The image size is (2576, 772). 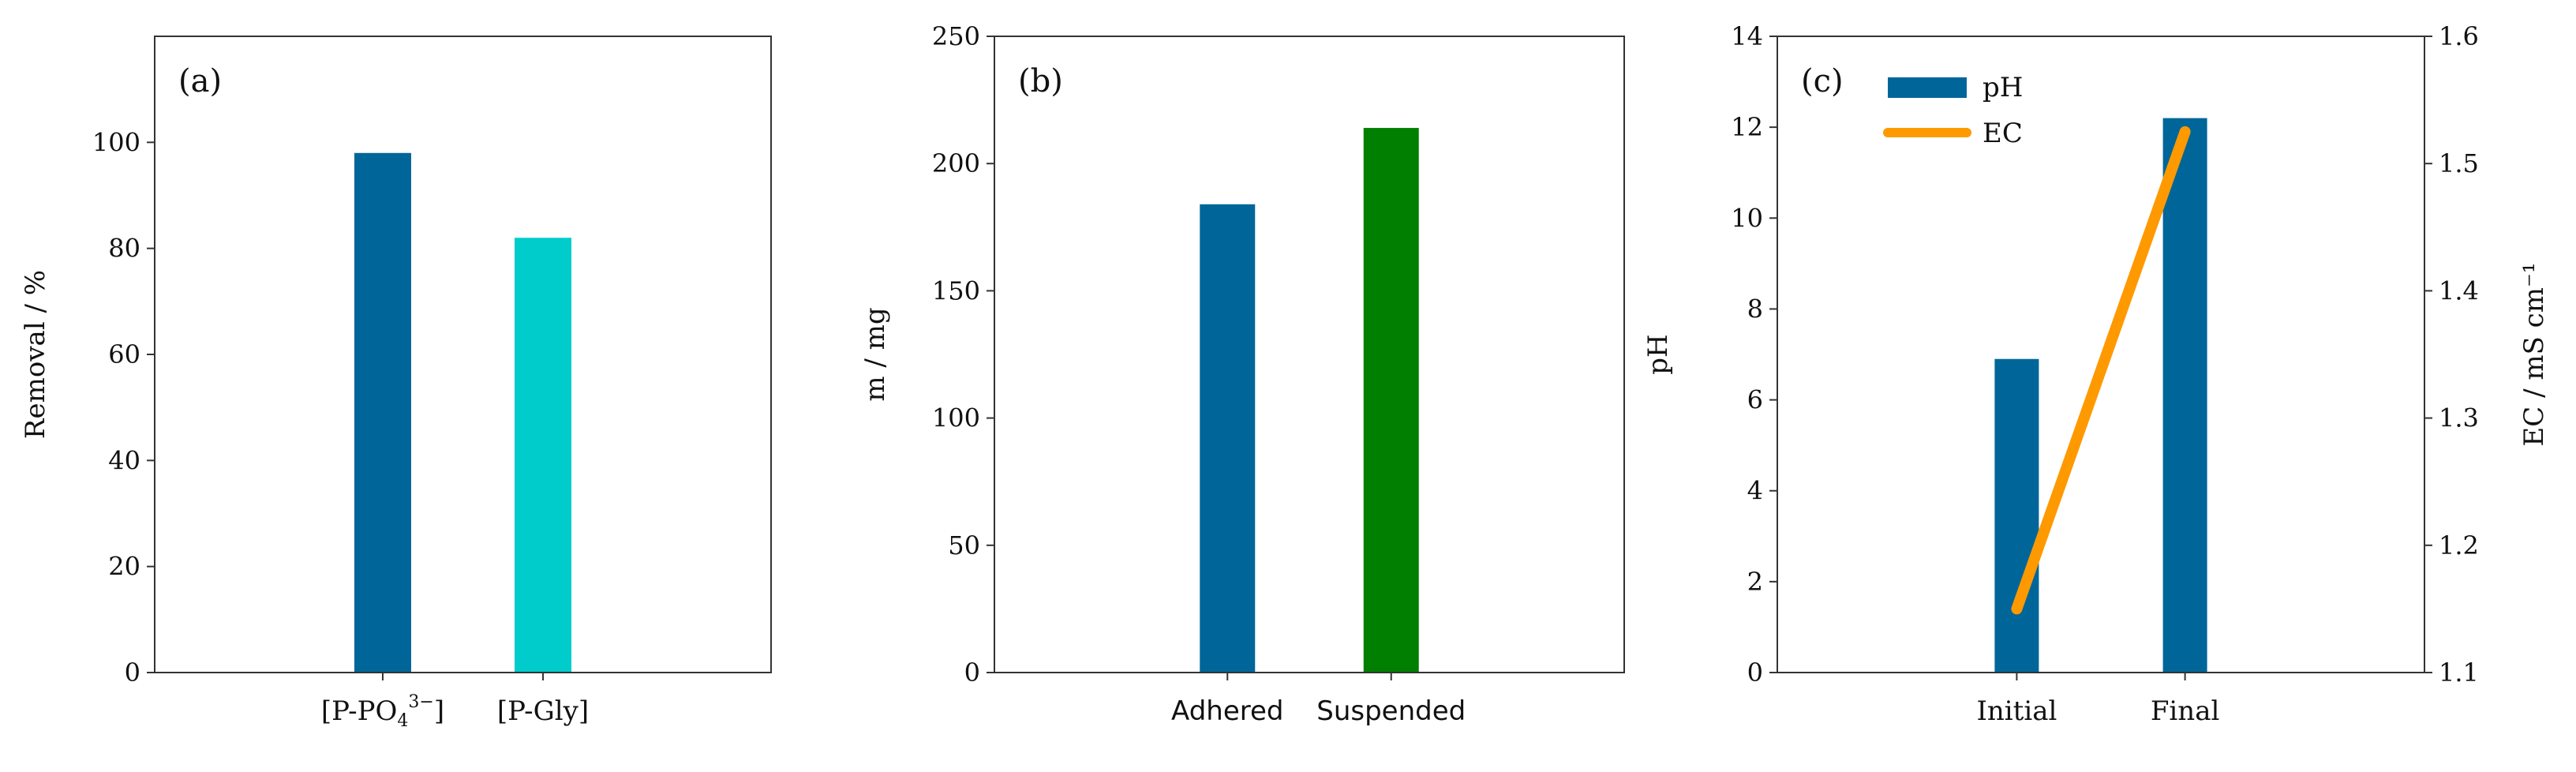 What do you see at coordinates (1747, 127) in the screenshot?
I see `y-tick-label: 12` at bounding box center [1747, 127].